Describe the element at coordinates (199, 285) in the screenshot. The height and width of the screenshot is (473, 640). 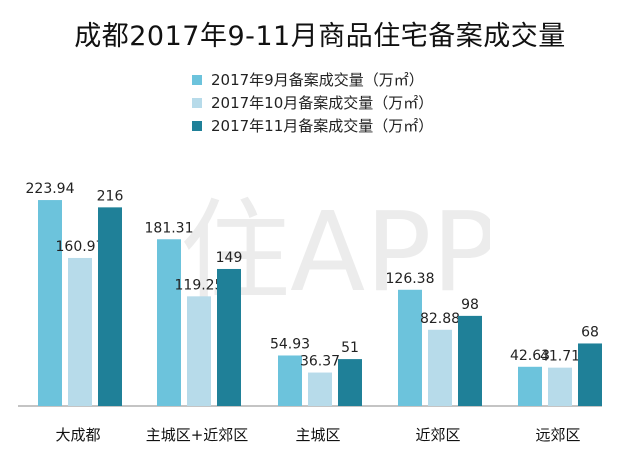
I see `value-label-oct-1: 119.25` at that location.